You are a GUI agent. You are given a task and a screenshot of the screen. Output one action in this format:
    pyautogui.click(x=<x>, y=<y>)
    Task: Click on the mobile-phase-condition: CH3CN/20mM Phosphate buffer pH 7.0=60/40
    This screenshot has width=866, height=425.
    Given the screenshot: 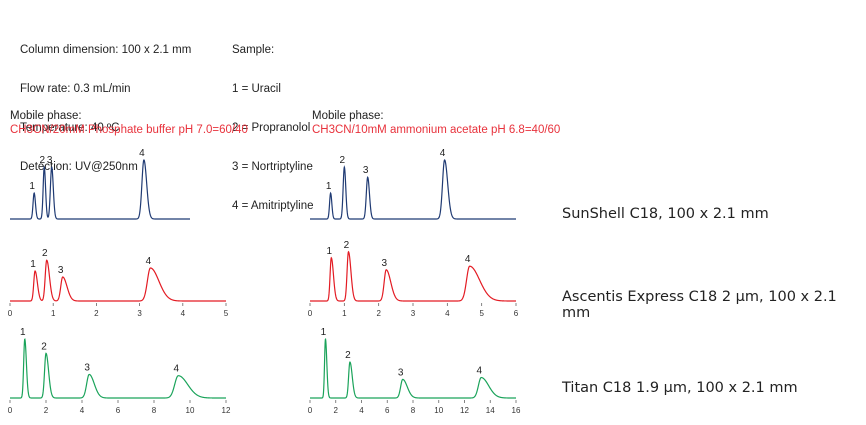 What is the action you would take?
    pyautogui.click(x=129, y=130)
    